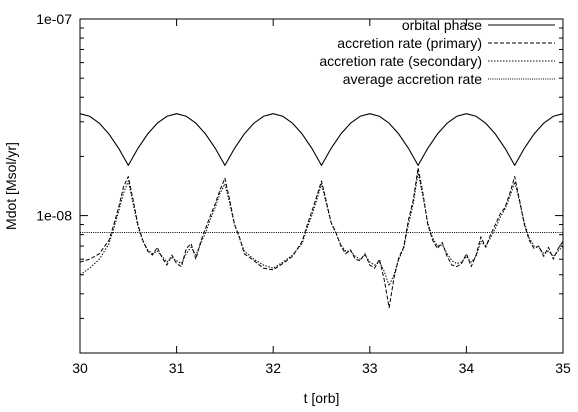 Image resolution: width=578 pixels, height=412 pixels. I want to click on legend-label: orbital phase, so click(442, 25).